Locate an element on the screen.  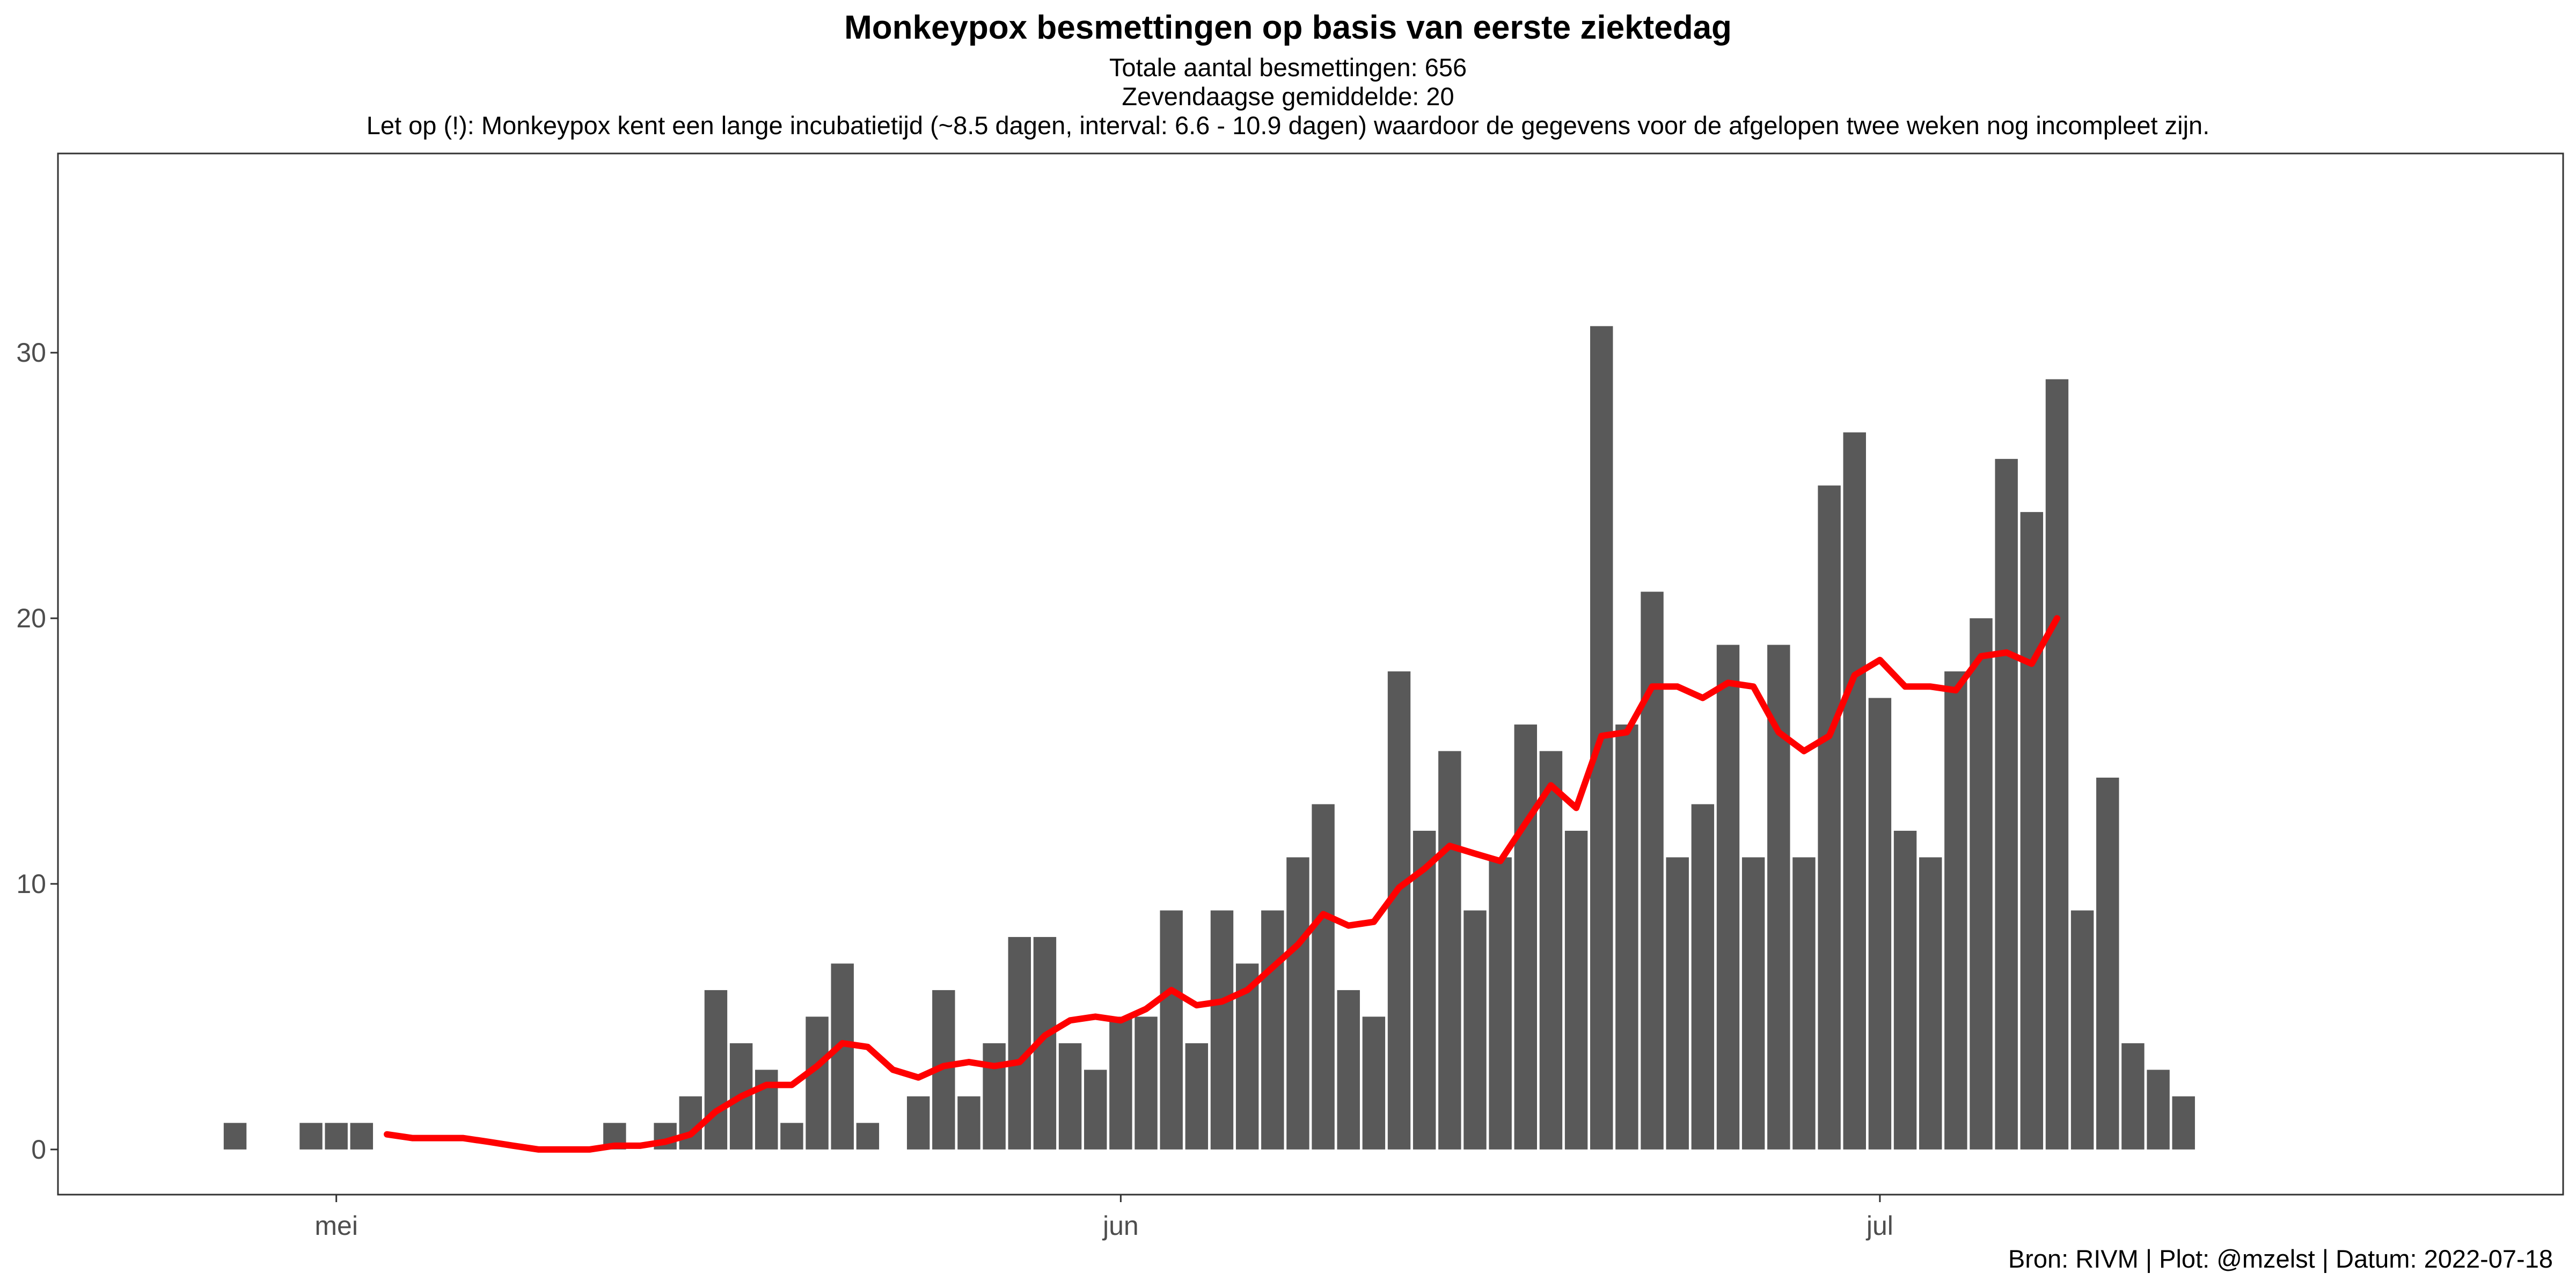
y-axis: 0 10 20 30 is located at coordinates (37, 751).